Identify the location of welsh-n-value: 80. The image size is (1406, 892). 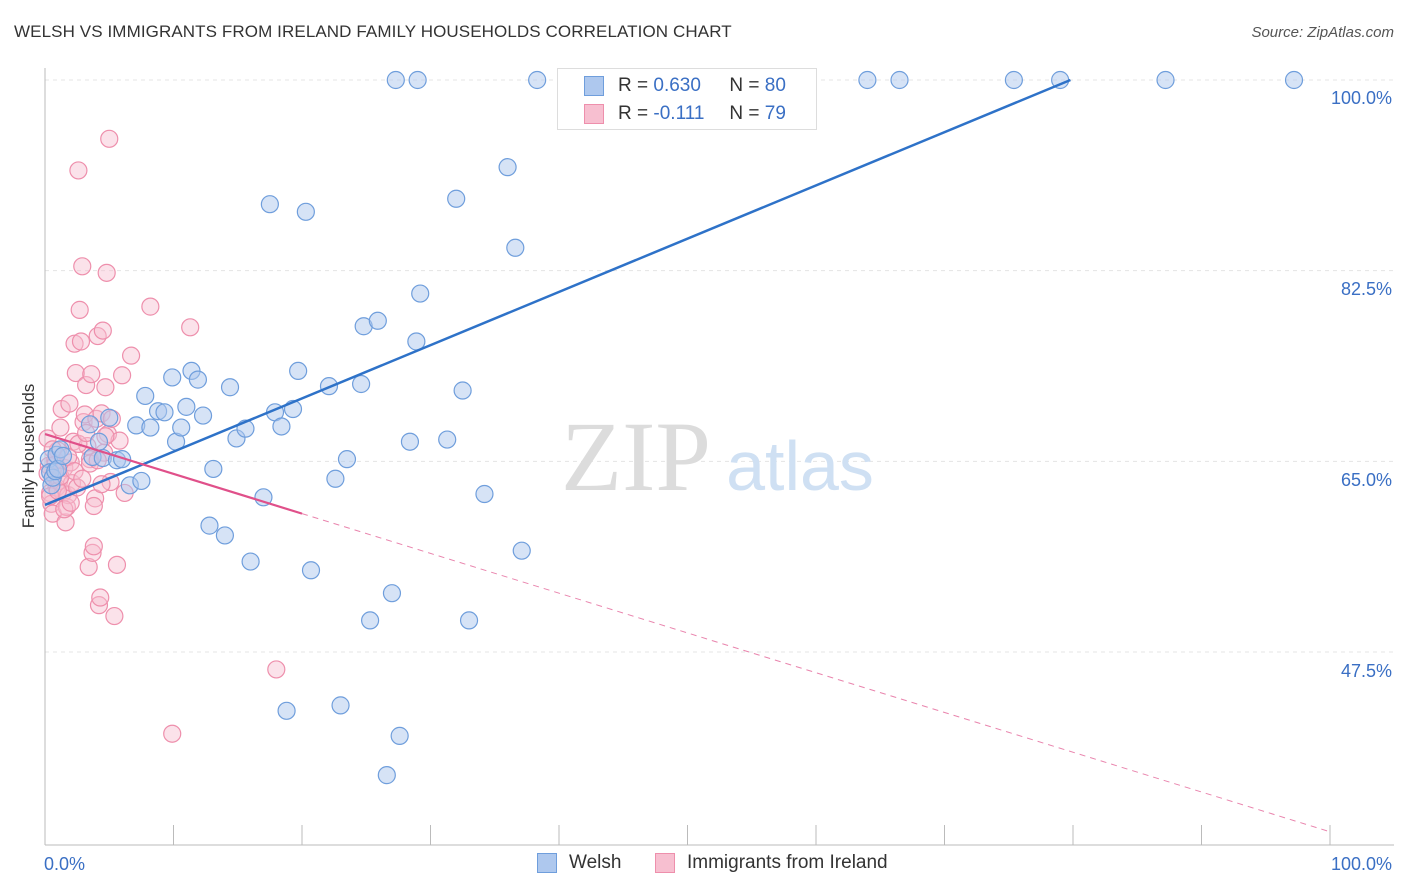
(775, 85).